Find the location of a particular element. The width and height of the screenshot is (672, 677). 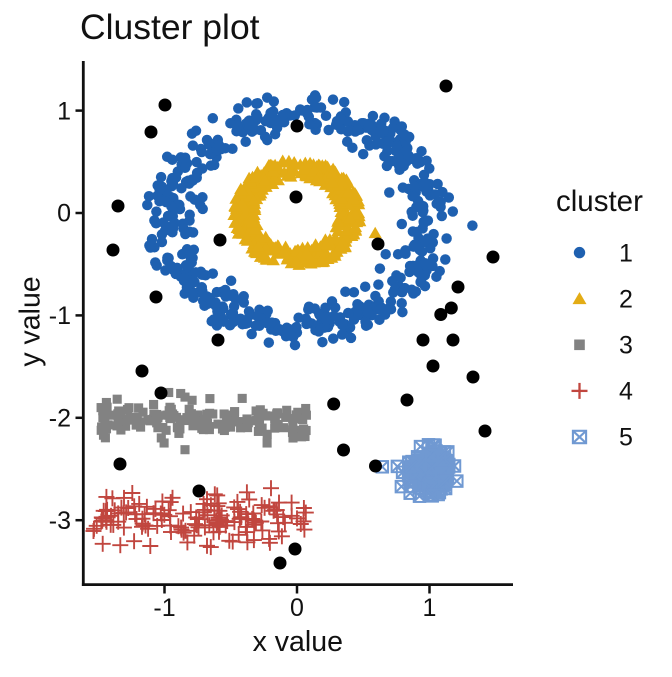

svg-text: y value is located at coordinates (31, 321).